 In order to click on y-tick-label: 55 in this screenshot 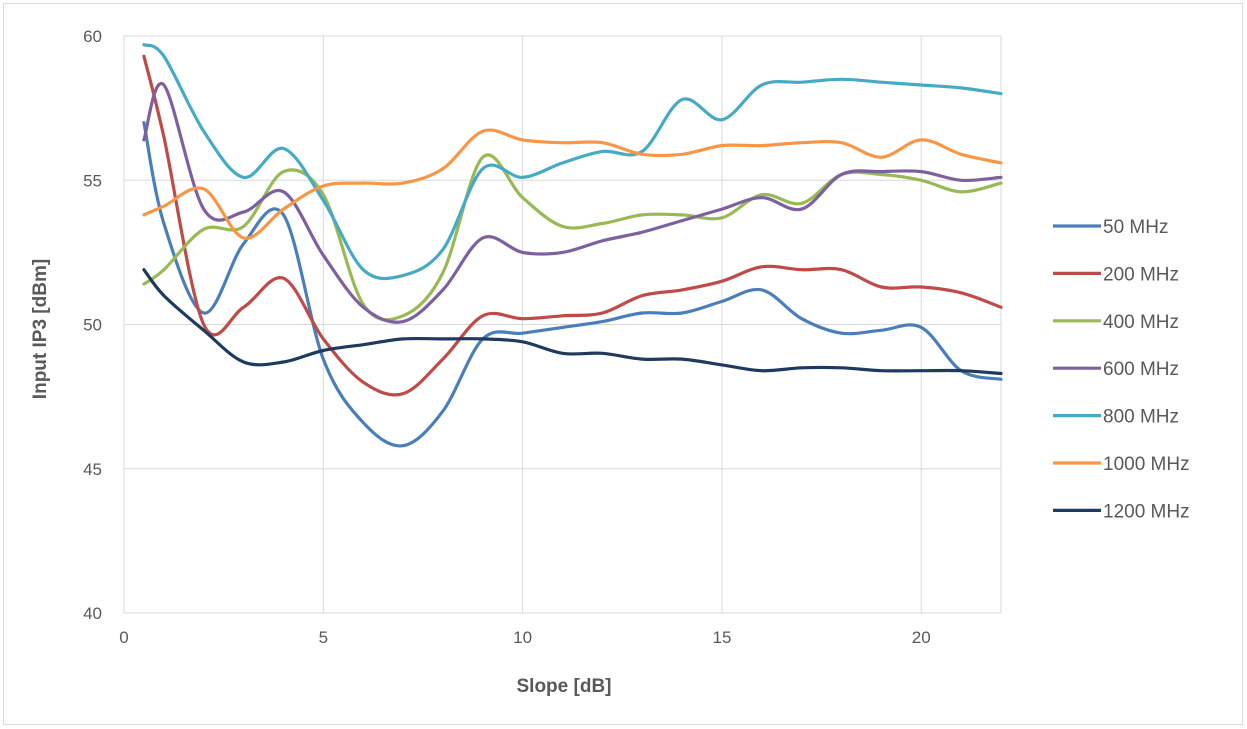, I will do `click(92, 180)`.